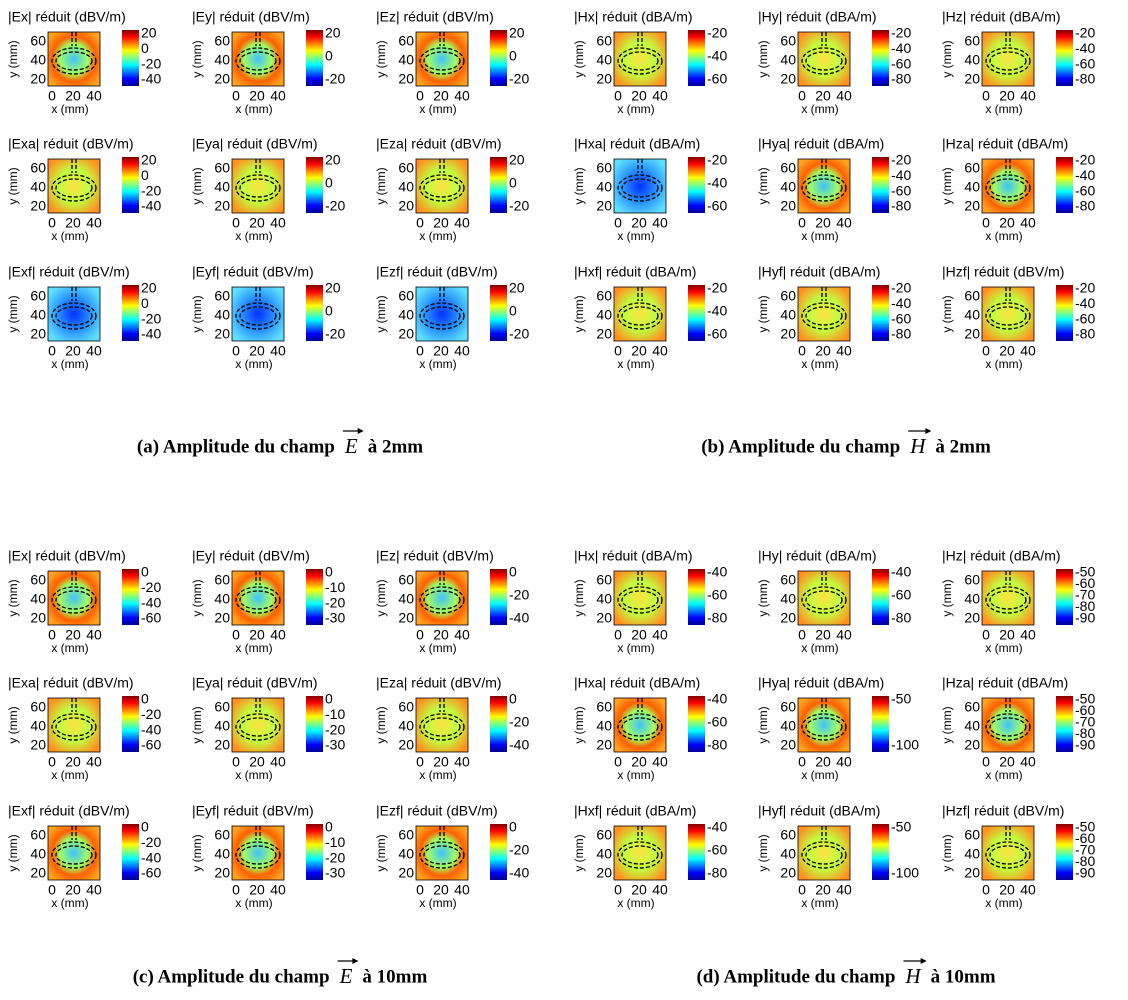  What do you see at coordinates (1085, 318) in the screenshot?
I see `colorbar-tick-label: -60` at bounding box center [1085, 318].